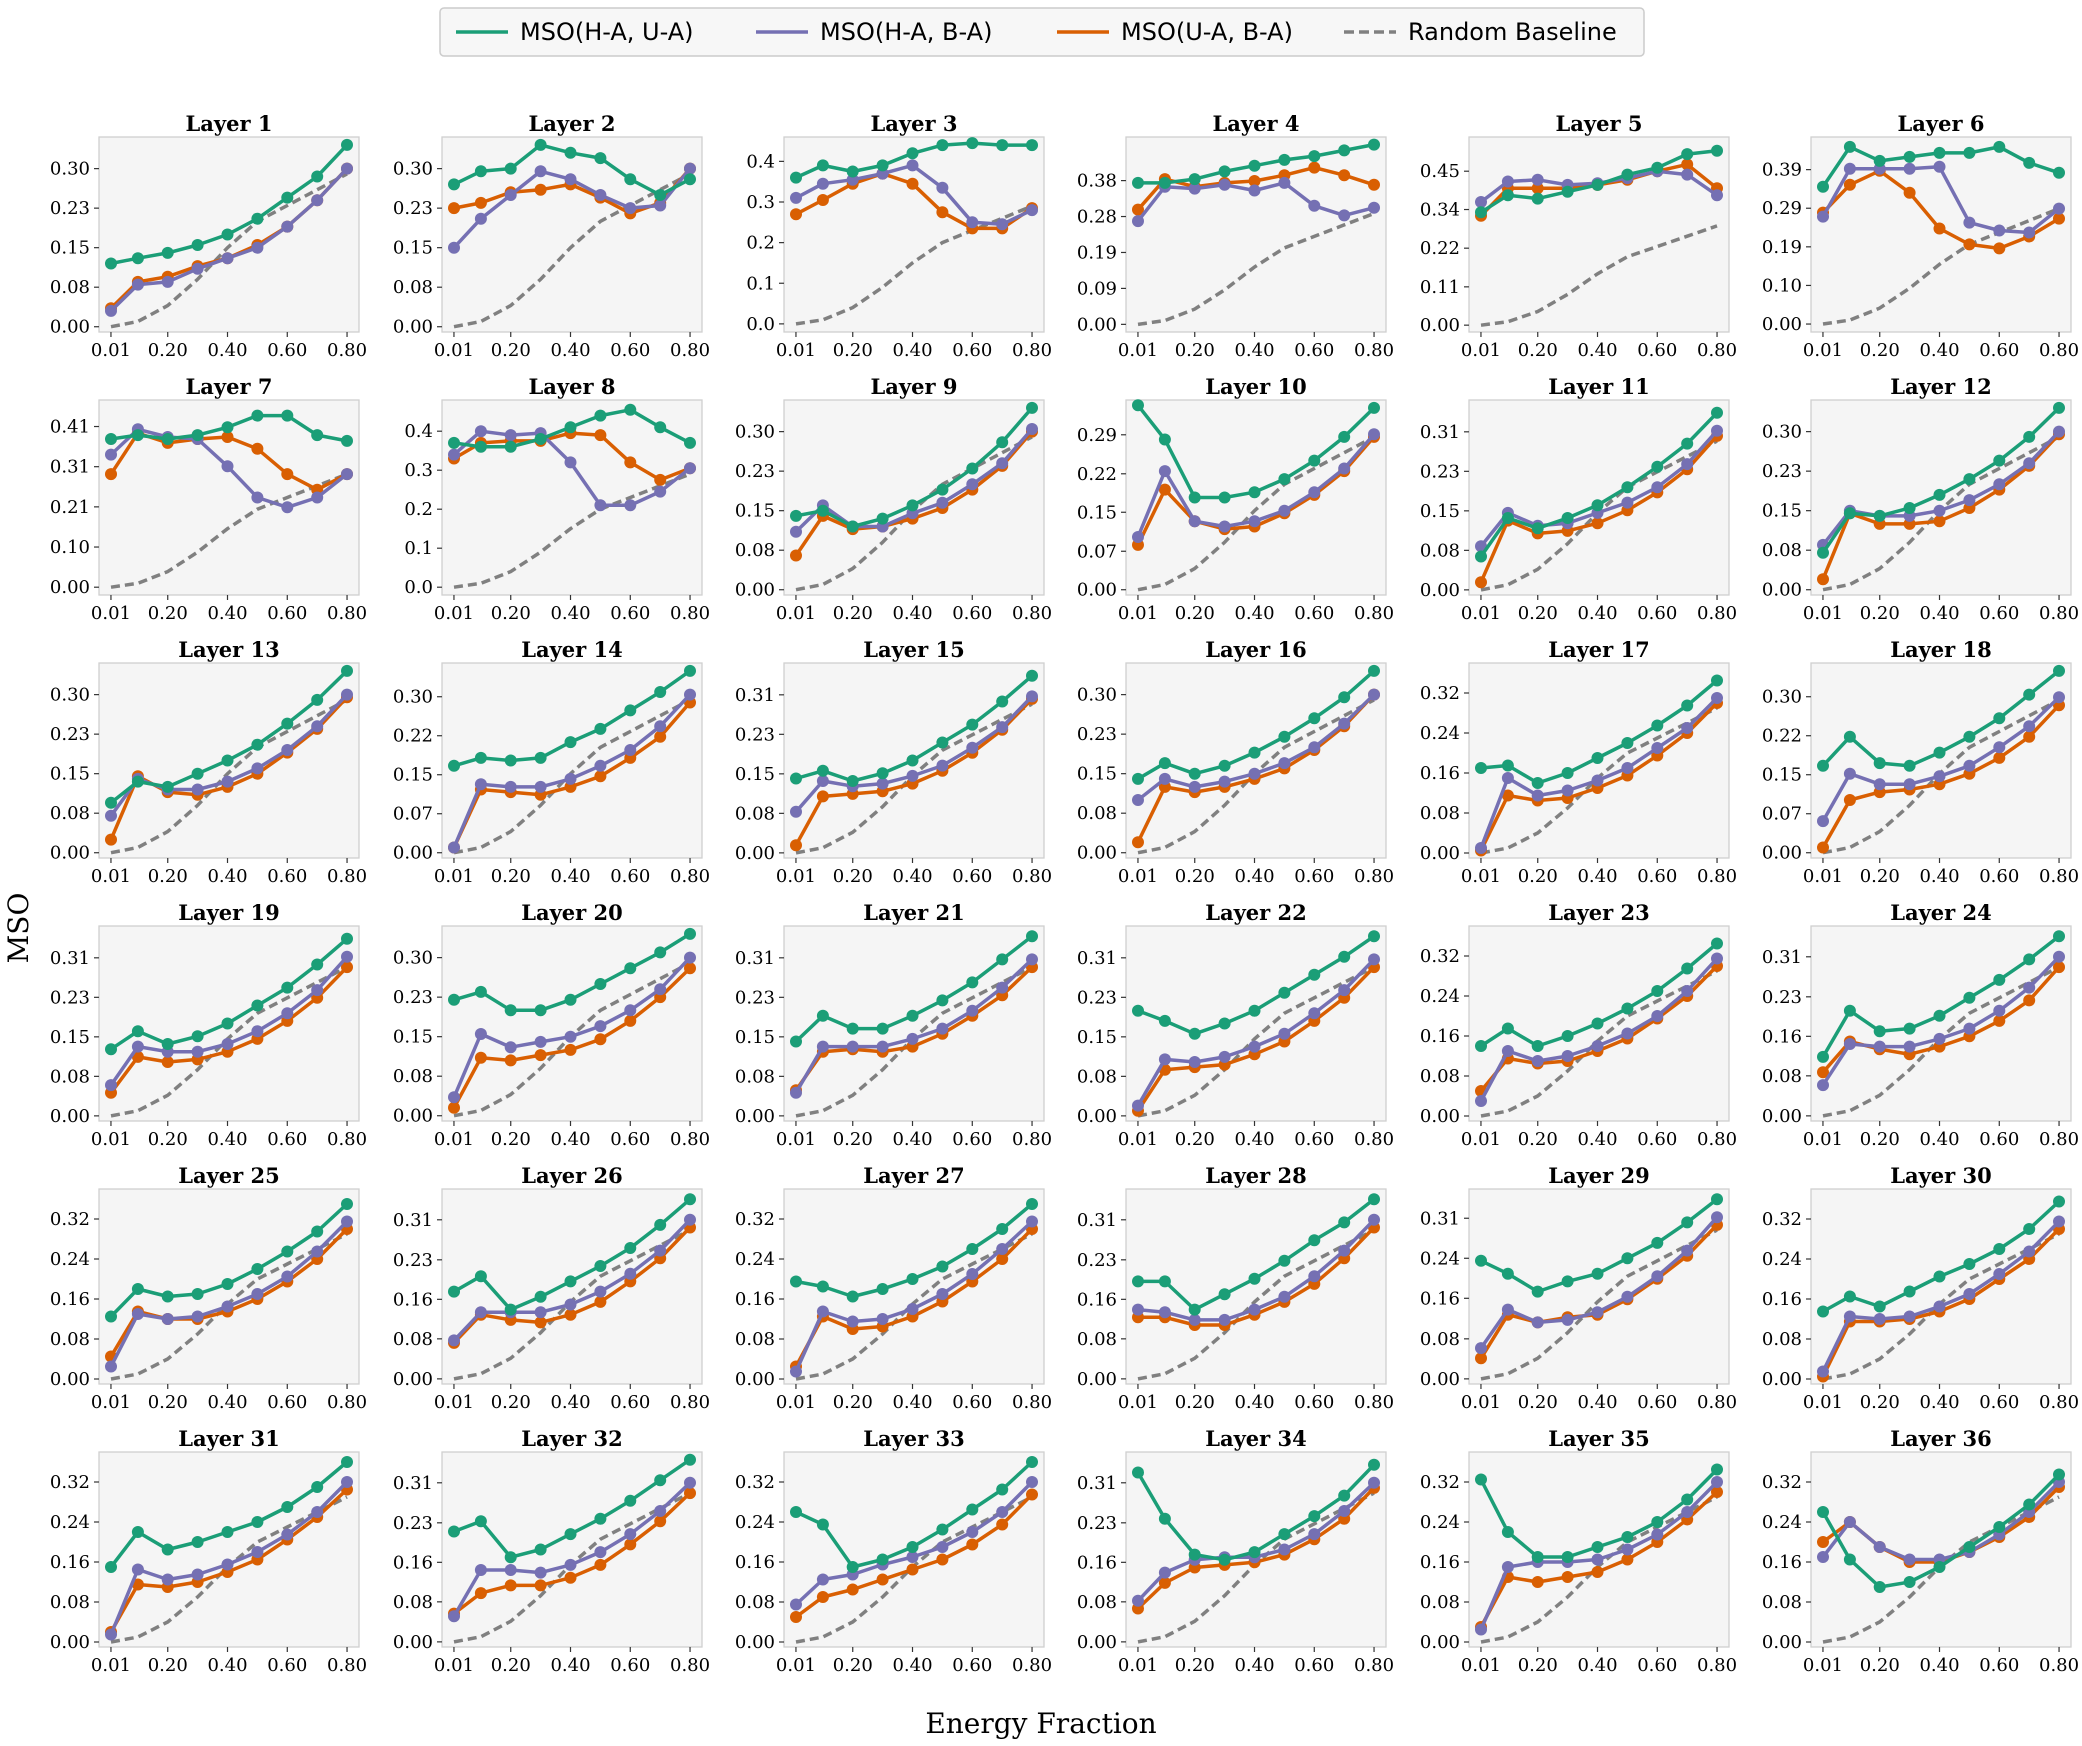 This screenshot has height=1746, width=2082. I want to click on baseline-line, so click(1941, 266).